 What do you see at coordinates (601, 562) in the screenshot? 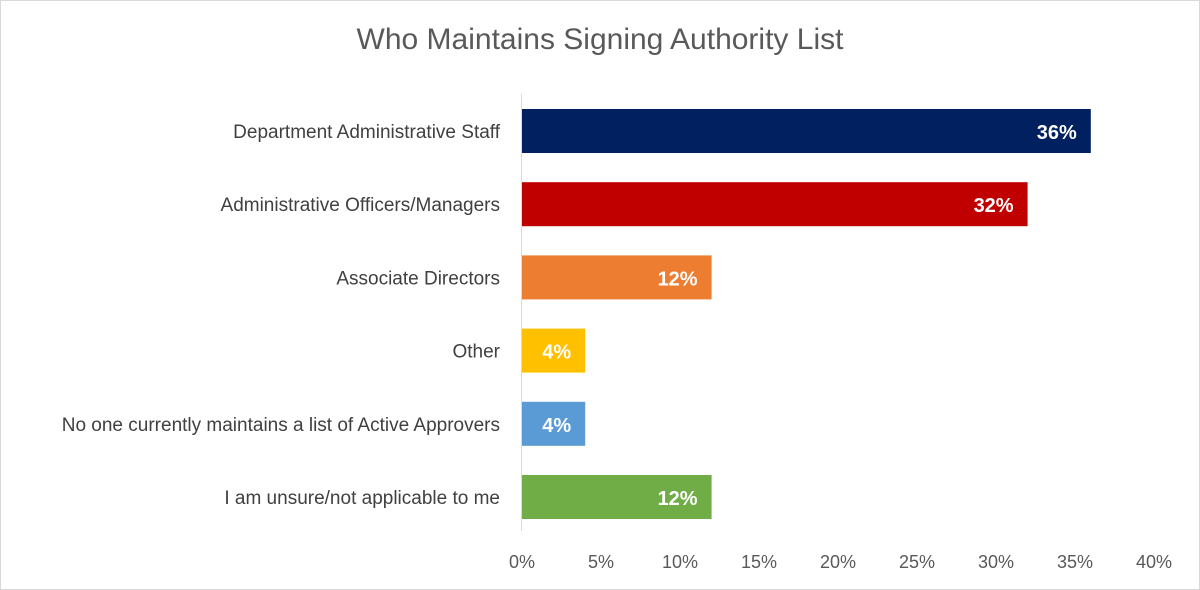
I see `x-tick-label: 5%` at bounding box center [601, 562].